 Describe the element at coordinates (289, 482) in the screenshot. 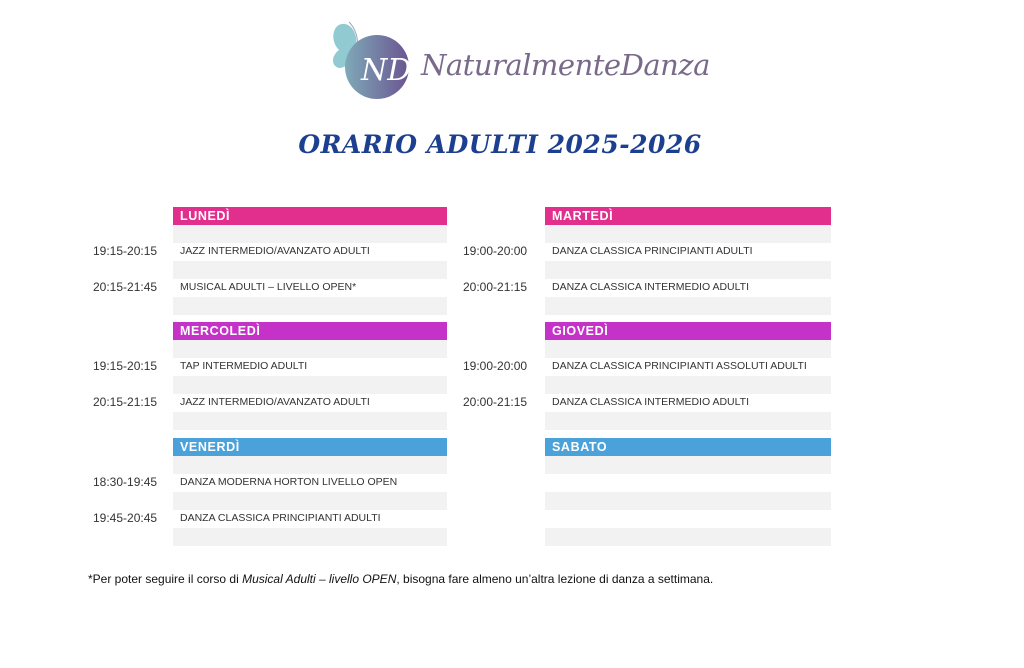

I see `course-name: DANZA MODERNA HORTON LIVELLO OPEN` at that location.